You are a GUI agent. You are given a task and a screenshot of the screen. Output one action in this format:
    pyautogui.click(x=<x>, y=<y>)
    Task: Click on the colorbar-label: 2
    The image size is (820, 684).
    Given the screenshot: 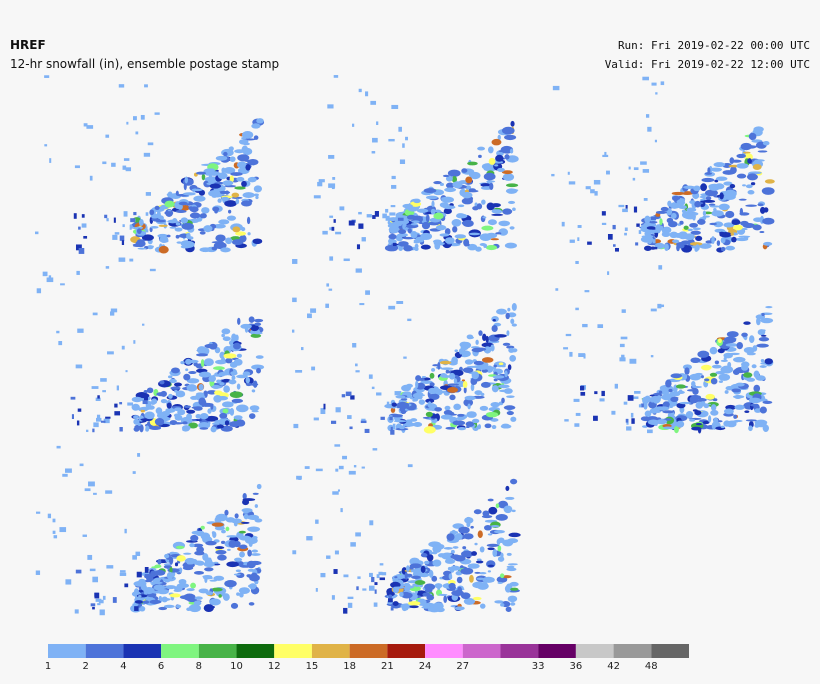 What is the action you would take?
    pyautogui.click(x=86, y=666)
    